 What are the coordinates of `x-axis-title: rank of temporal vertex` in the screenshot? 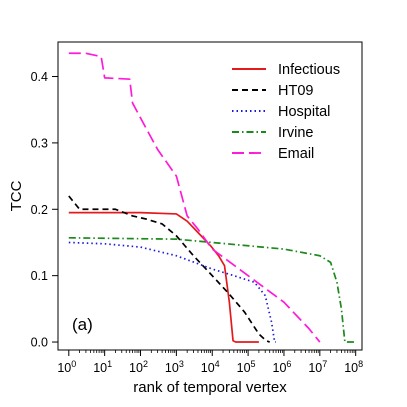 It's located at (210, 387).